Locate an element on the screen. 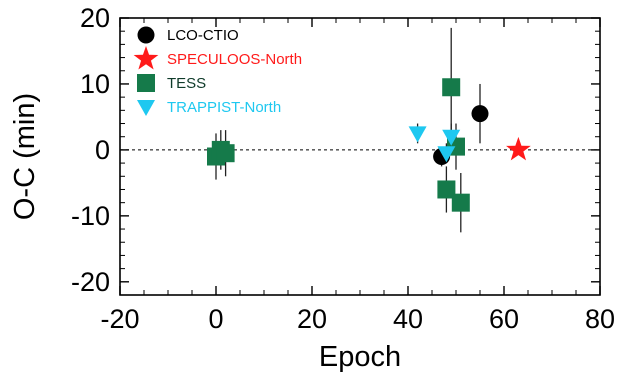 This screenshot has width=635, height=376. legend-marker-lco-ctio is located at coordinates (146, 35).